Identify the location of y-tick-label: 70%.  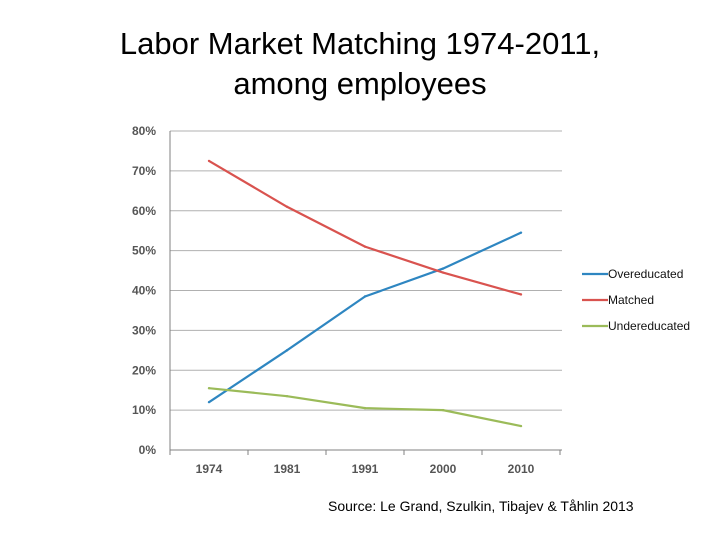
(144, 171).